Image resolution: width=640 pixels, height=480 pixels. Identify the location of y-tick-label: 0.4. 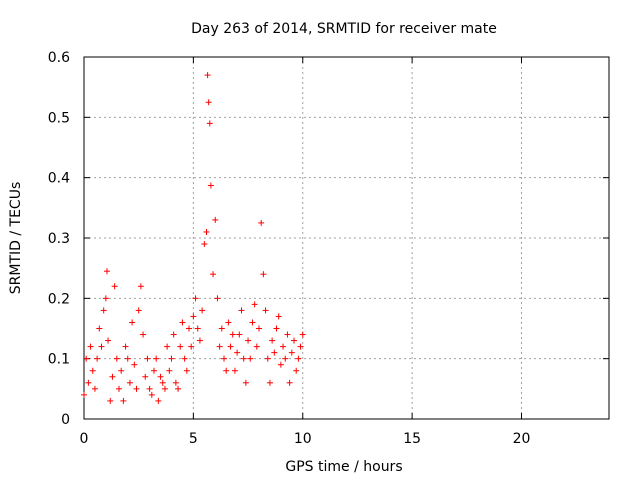
(59, 179).